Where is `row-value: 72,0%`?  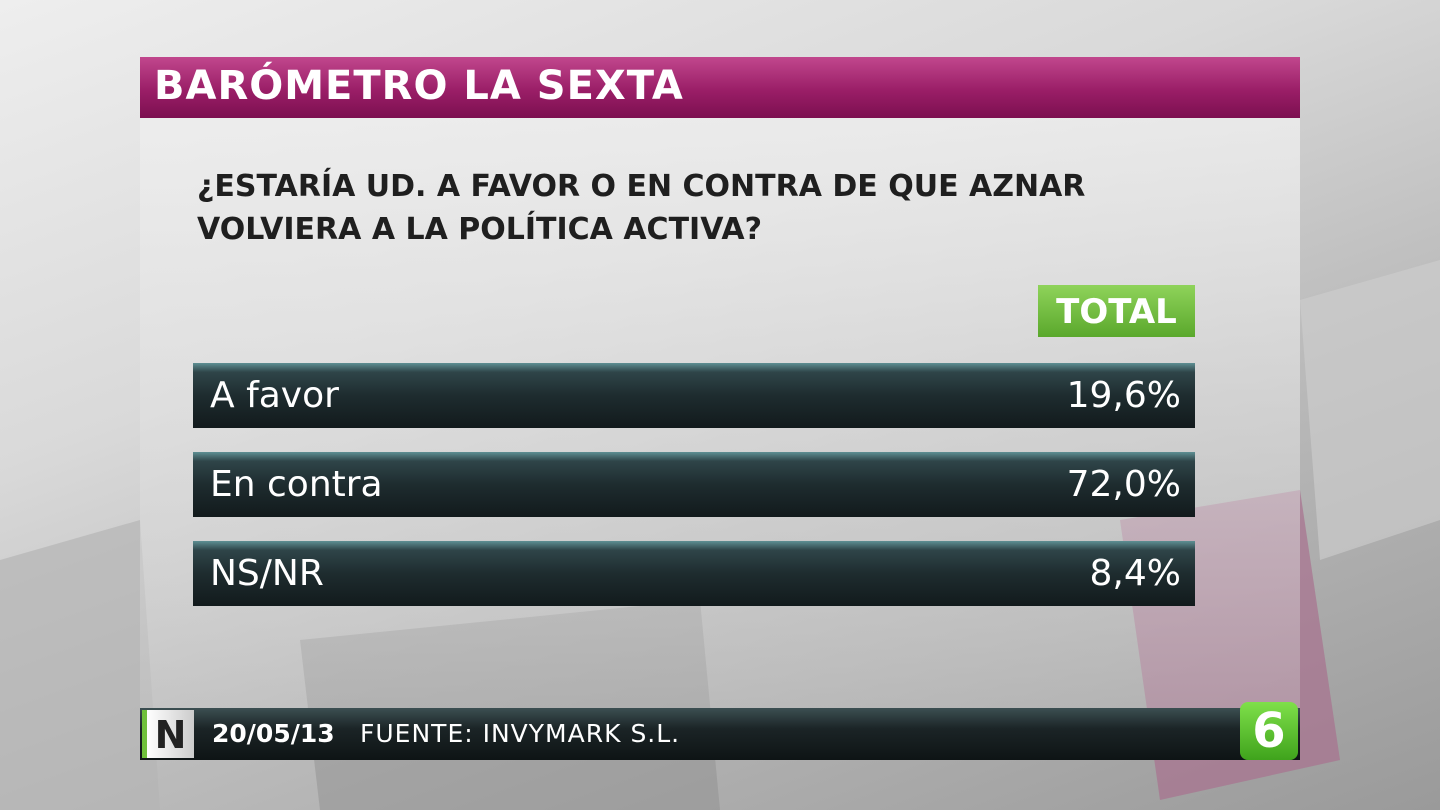 row-value: 72,0% is located at coordinates (1123, 484).